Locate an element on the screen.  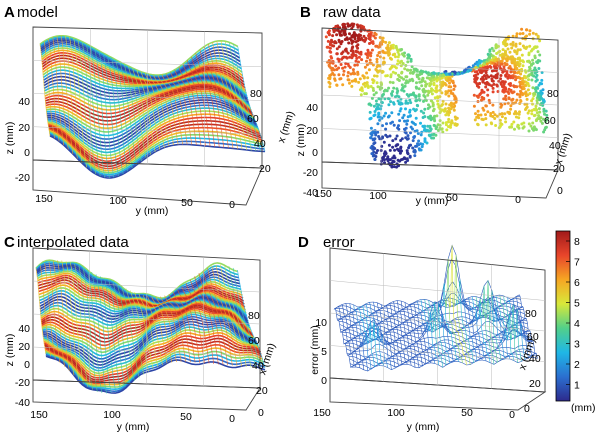
grid-line is located at coordinates (147, 130).